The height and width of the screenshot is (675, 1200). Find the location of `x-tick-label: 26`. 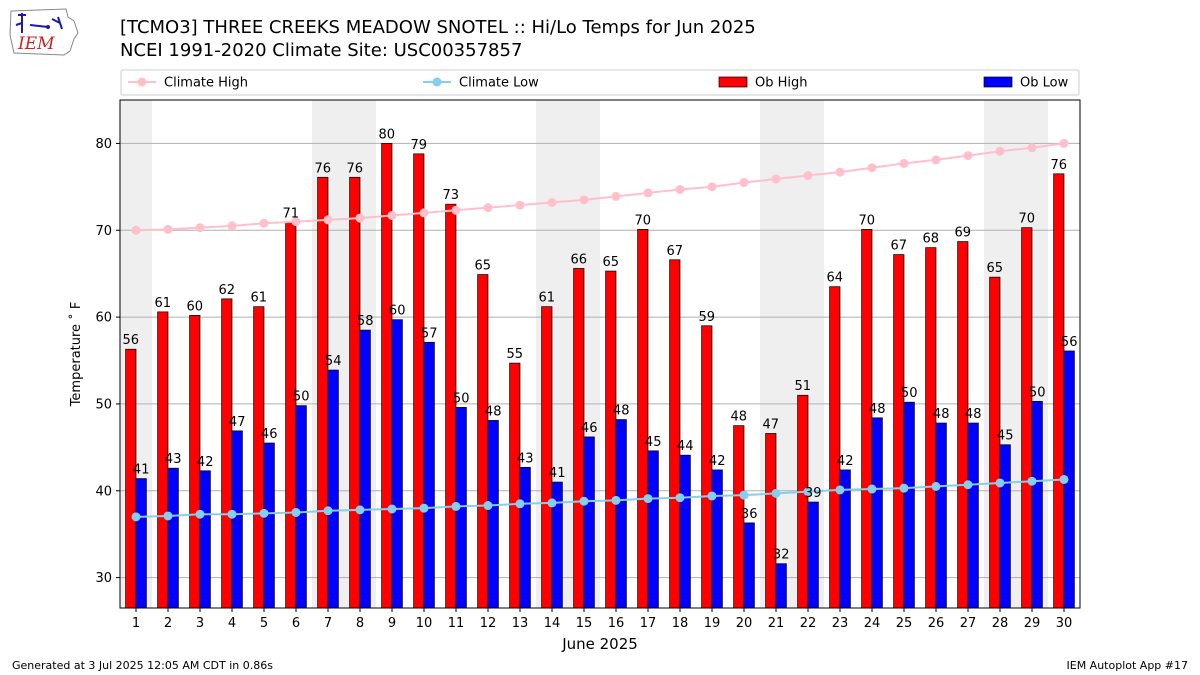

x-tick-label: 26 is located at coordinates (936, 623).